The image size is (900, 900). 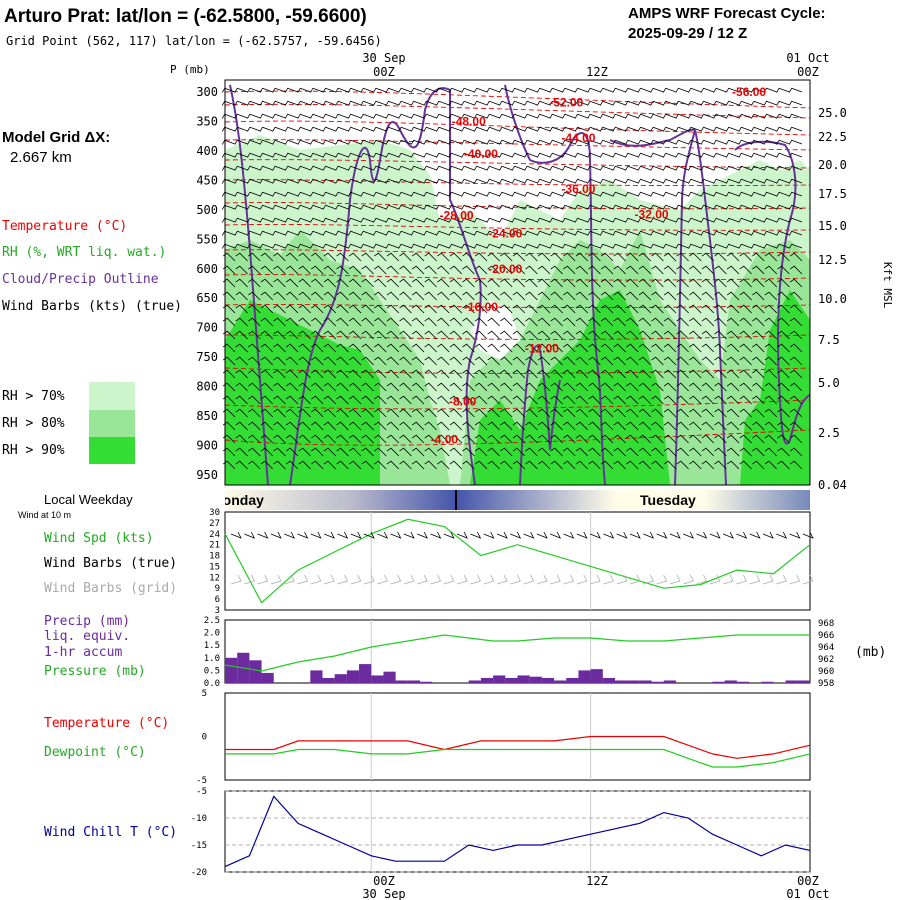 I want to click on pressure-tick: 750, so click(x=207, y=357).